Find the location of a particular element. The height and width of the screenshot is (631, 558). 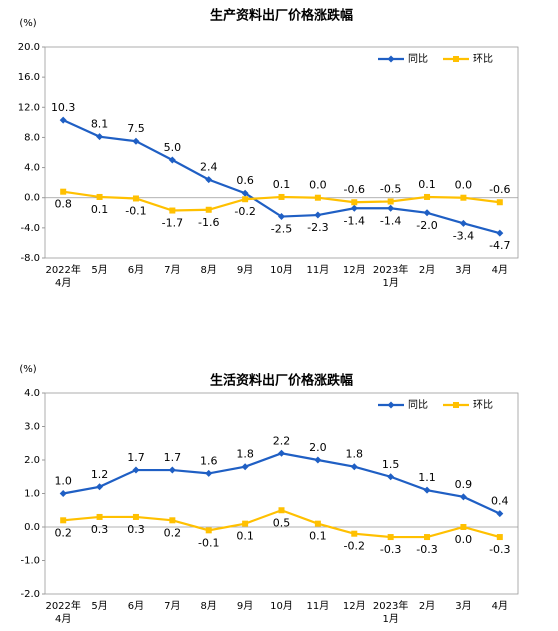

value-label: 2.0 is located at coordinates (318, 447).